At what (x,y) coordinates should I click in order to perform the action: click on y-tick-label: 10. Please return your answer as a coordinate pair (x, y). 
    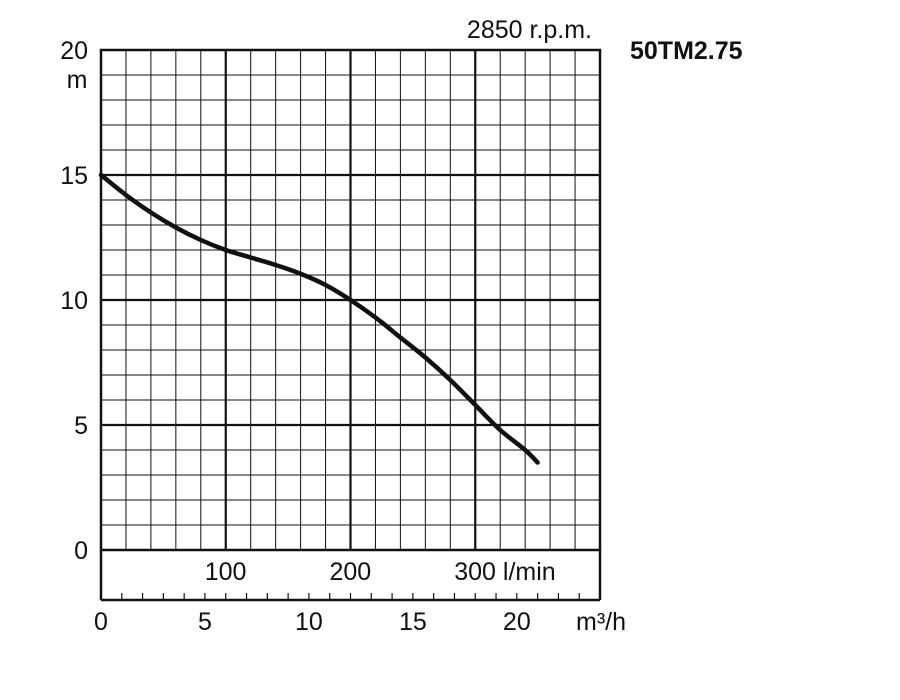
    Looking at the image, I should click on (74, 301).